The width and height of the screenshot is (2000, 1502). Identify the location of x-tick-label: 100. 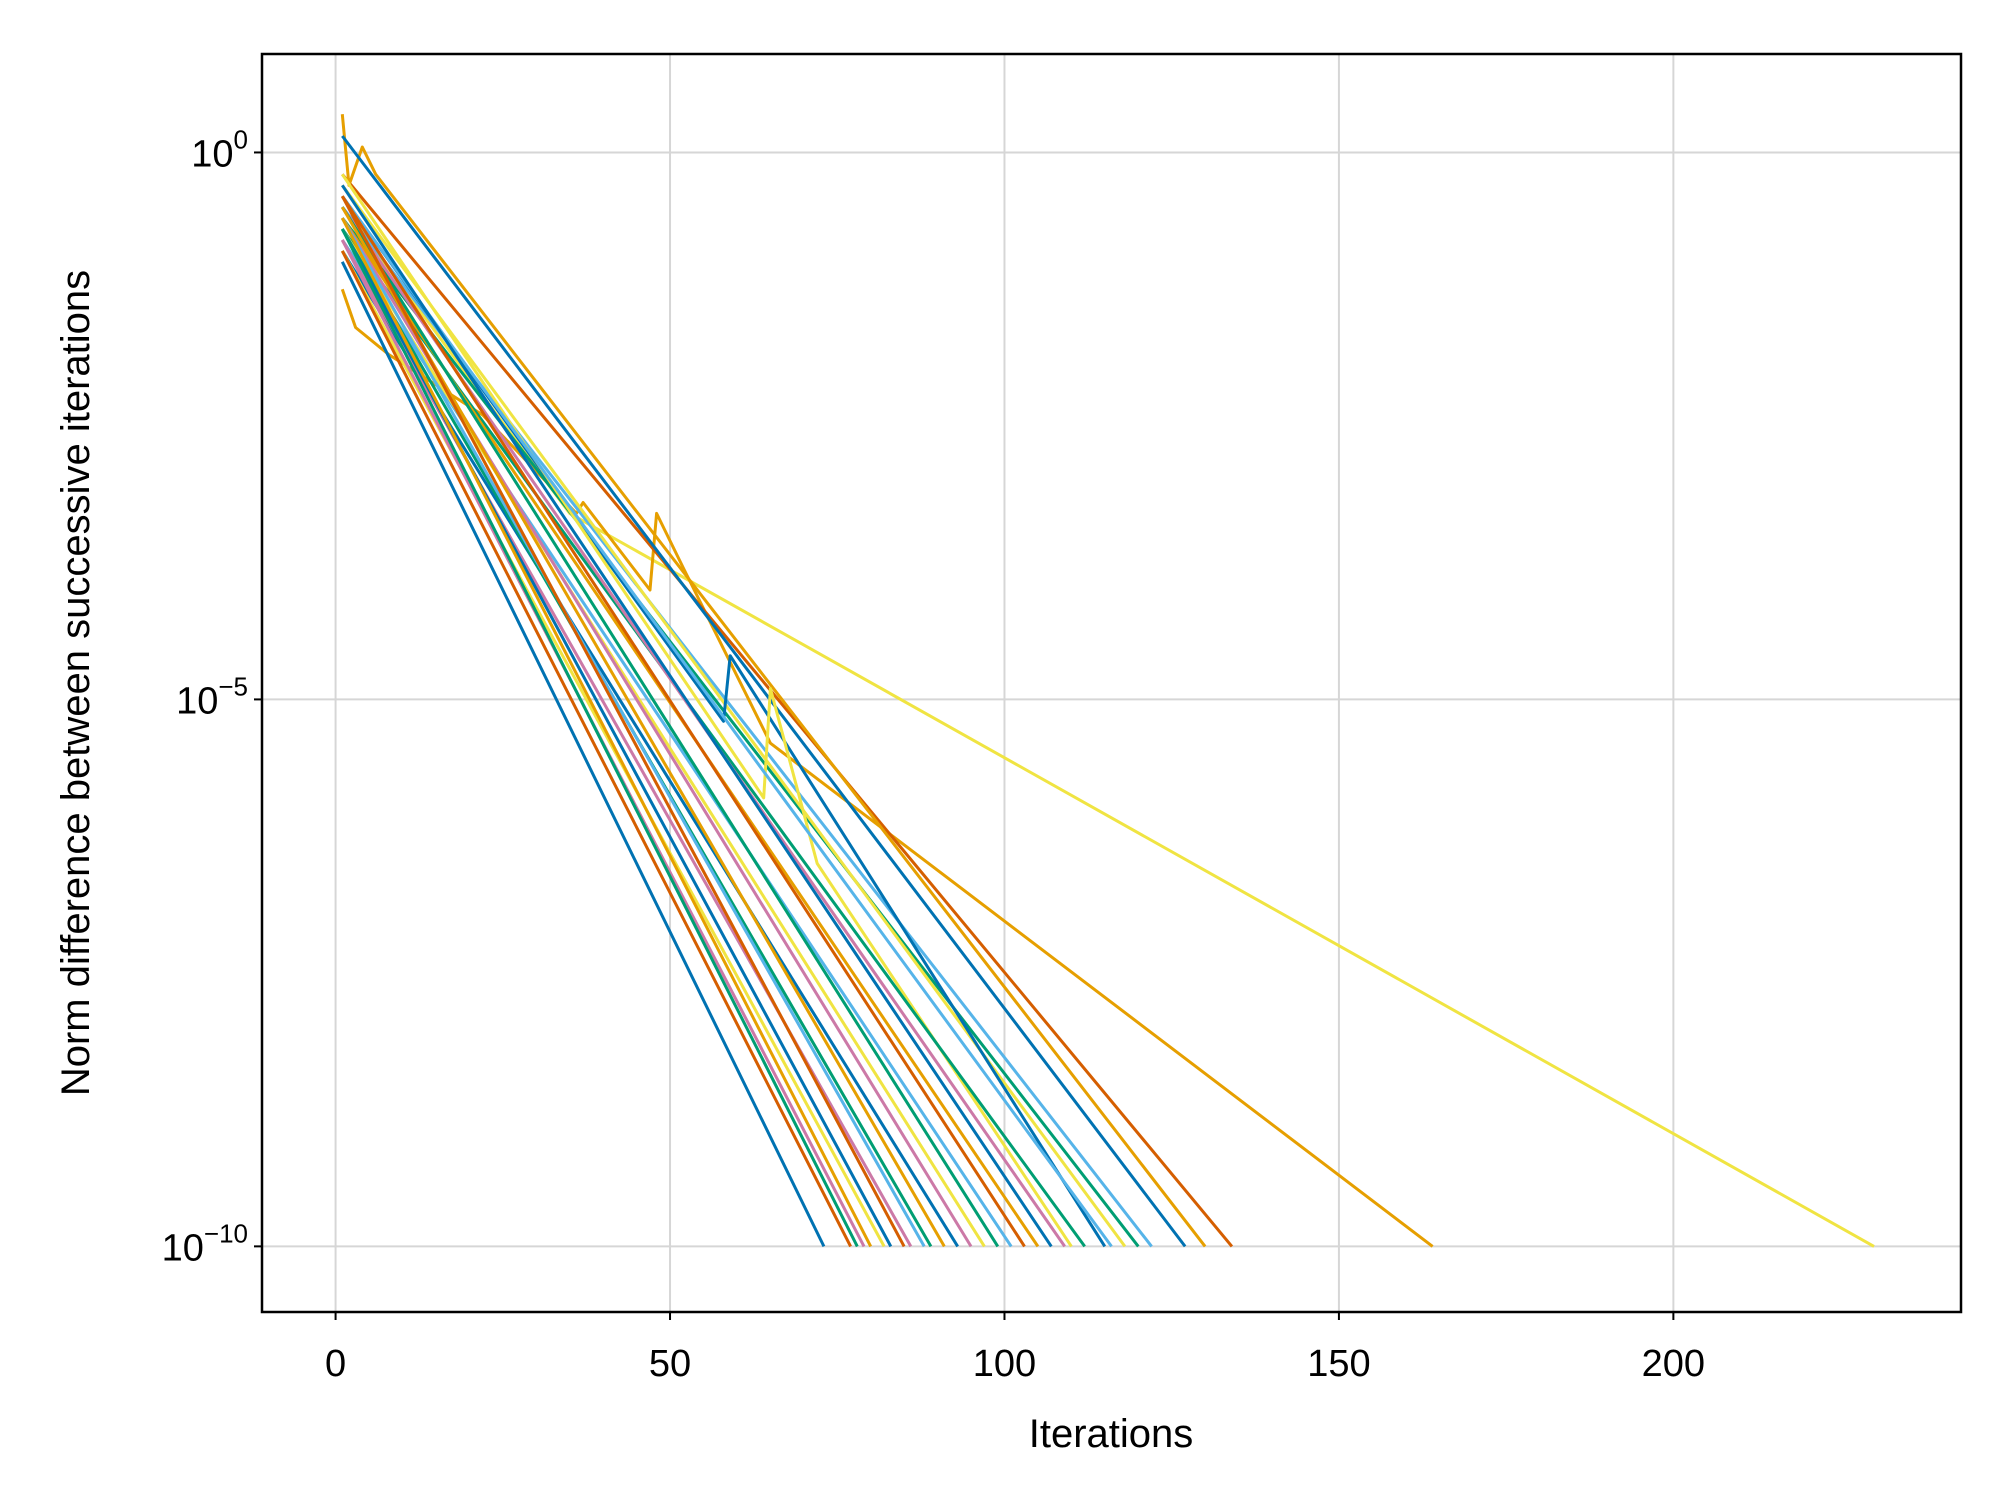
(1004, 1364).